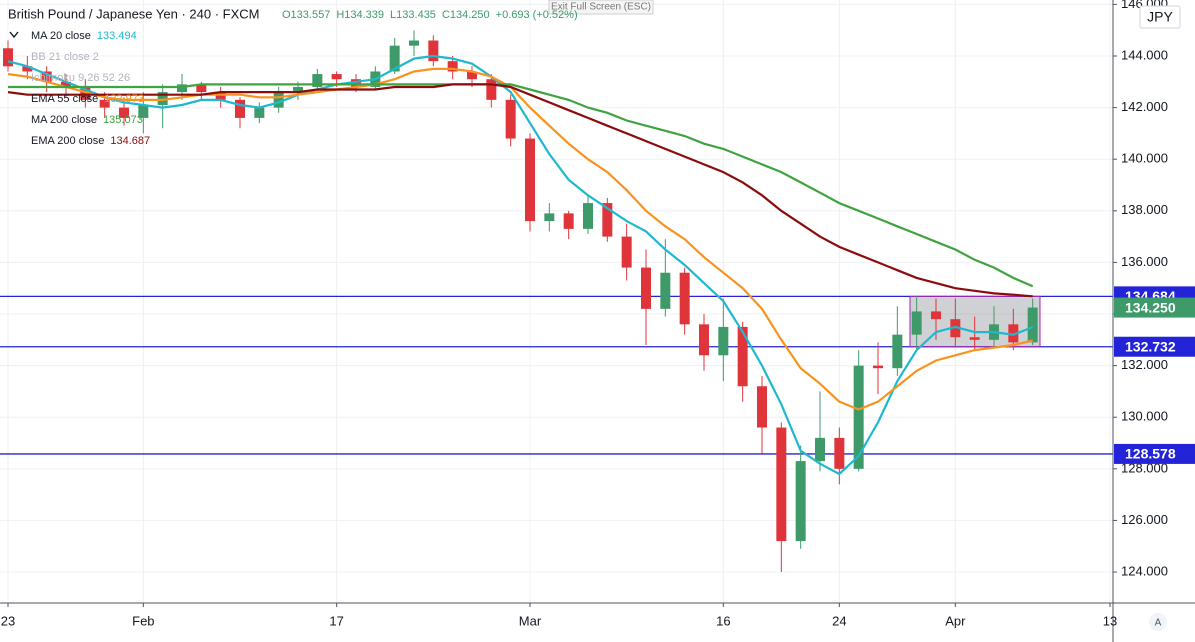 This screenshot has width=1195, height=642. I want to click on y-tick-label: 140.000, so click(1144, 158).